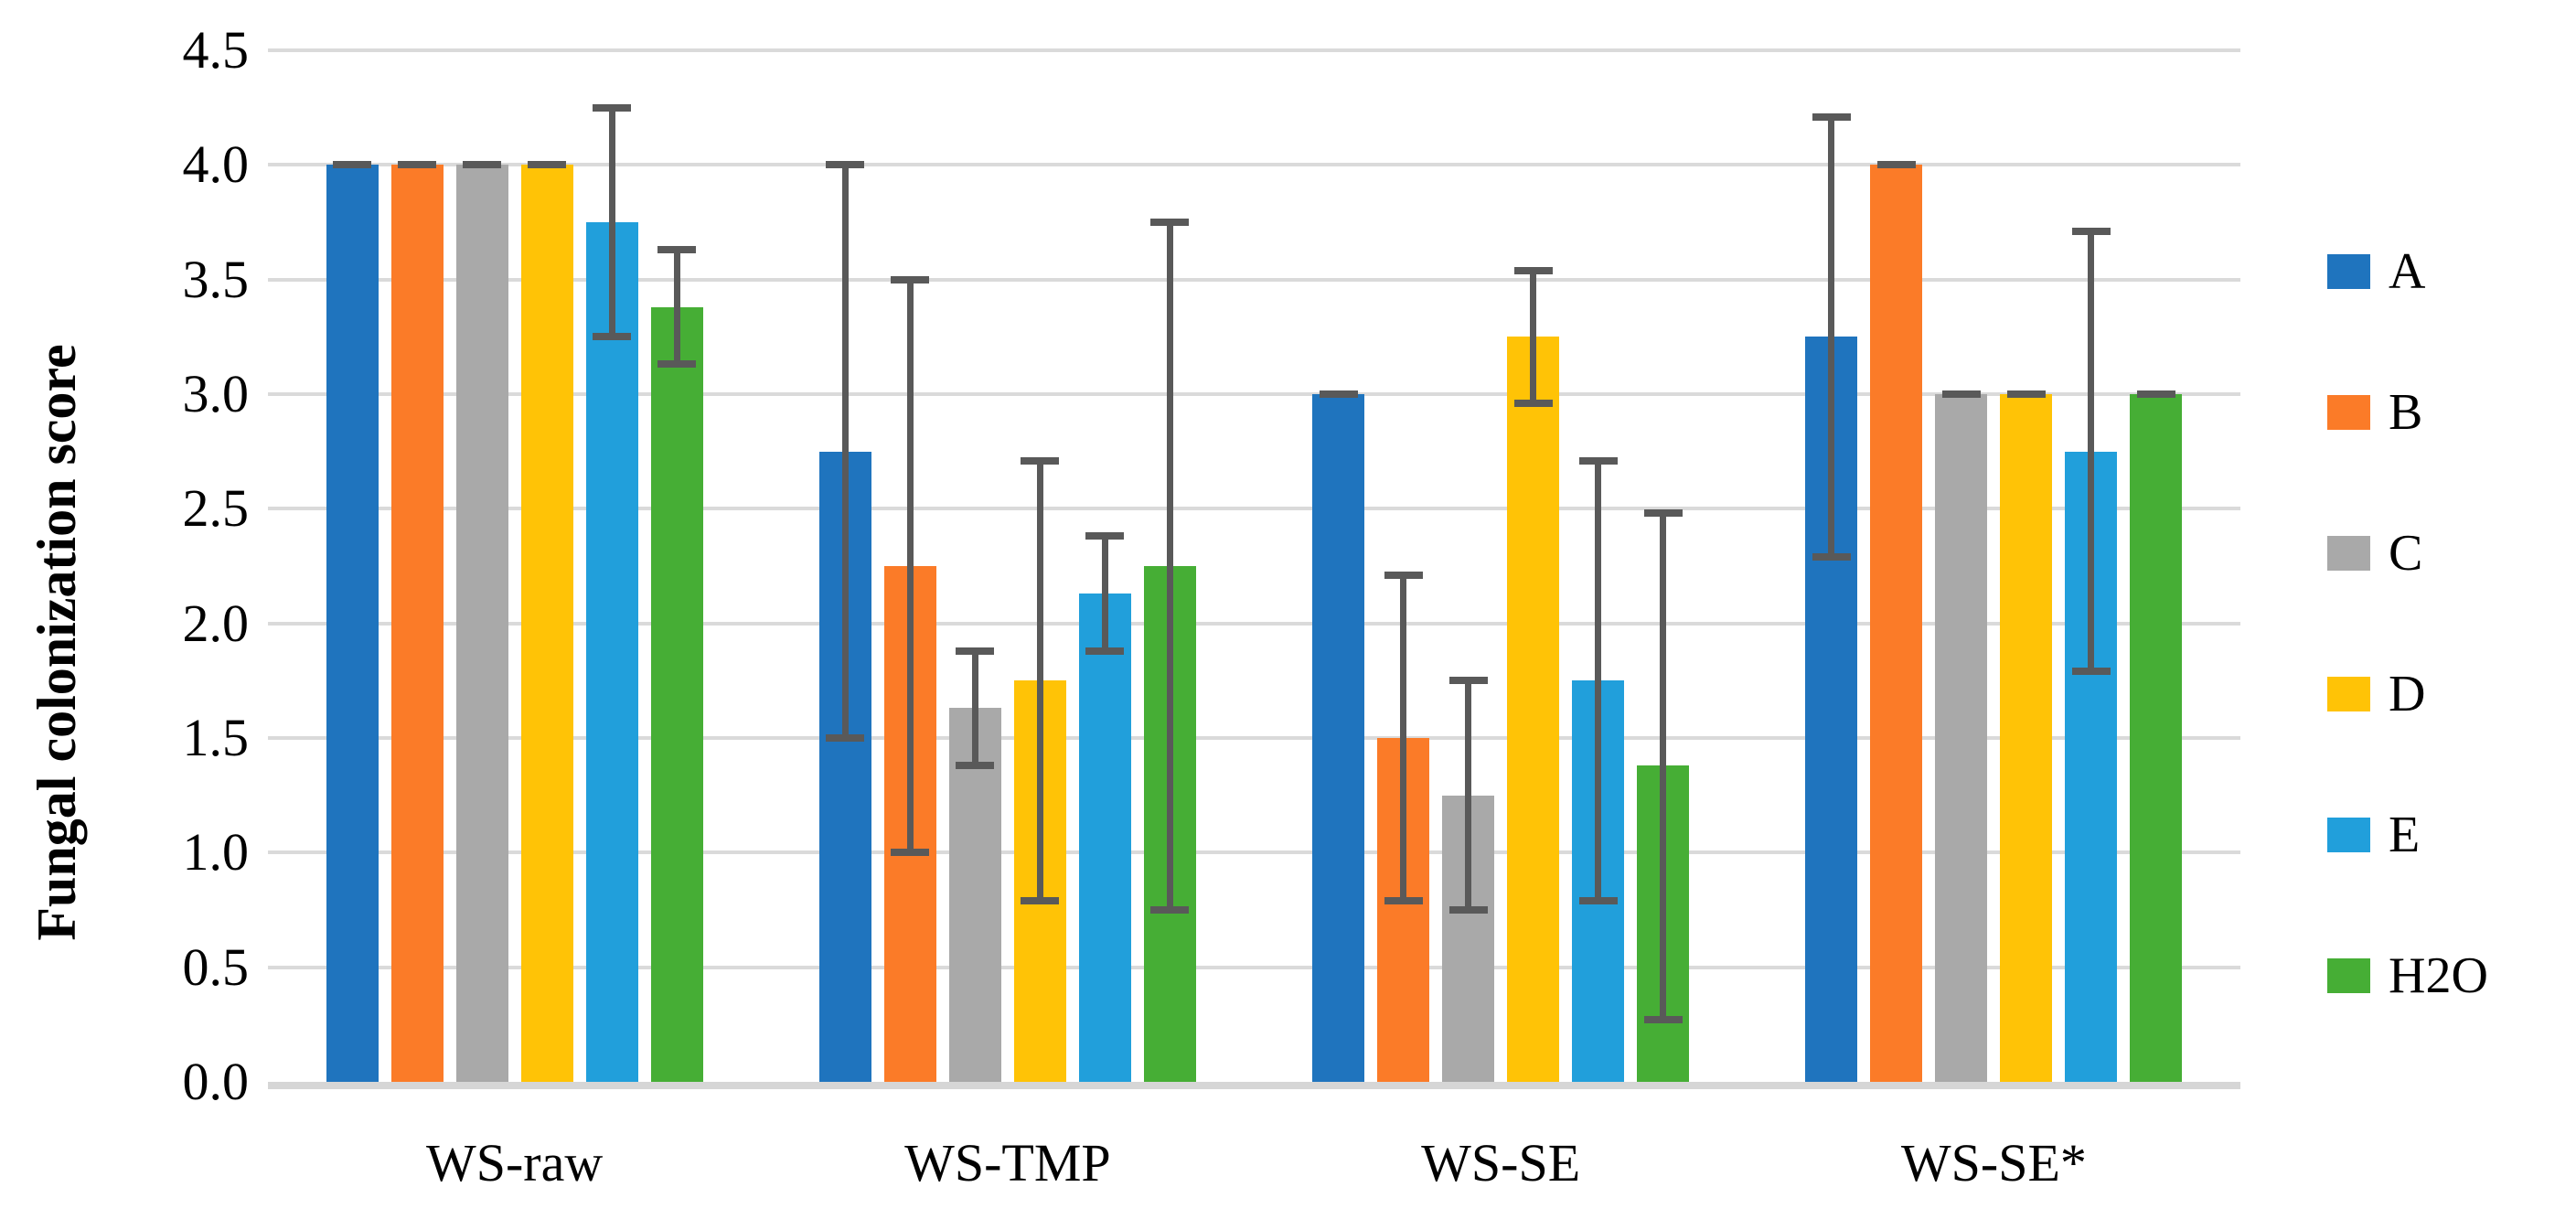 The image size is (2576, 1230). I want to click on y-tick-label: 3.0, so click(216, 393).